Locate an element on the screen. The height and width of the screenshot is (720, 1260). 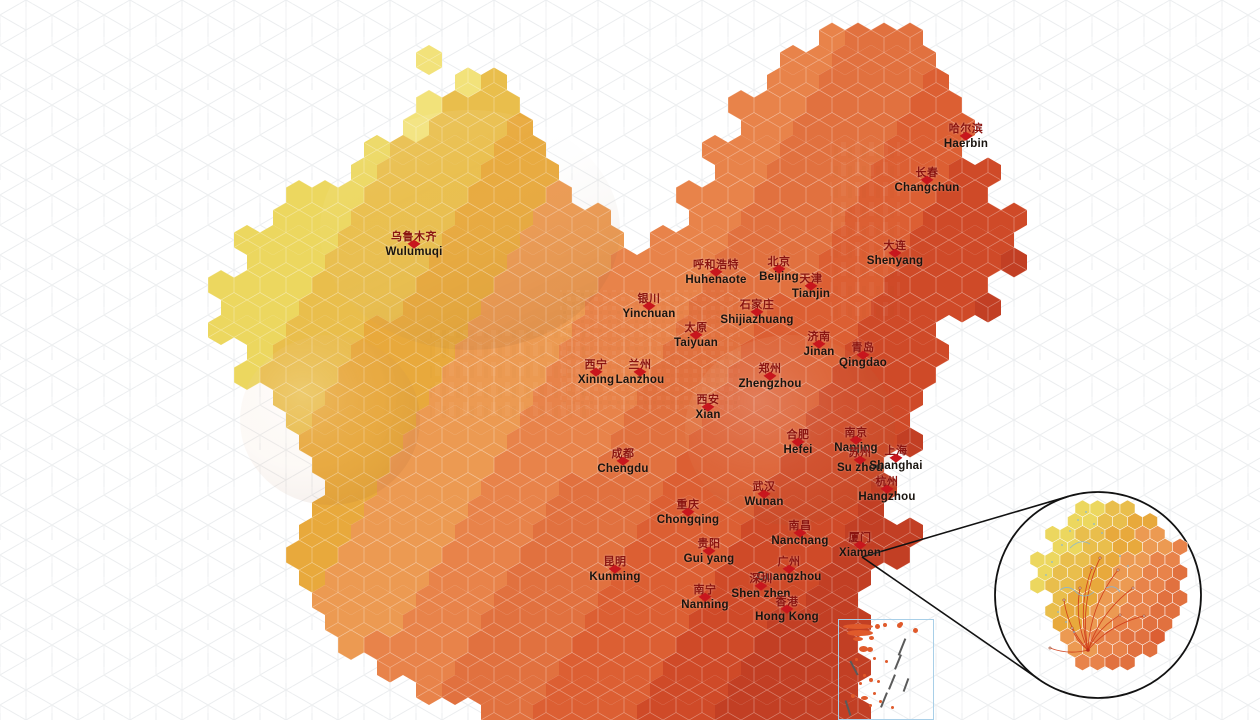
city-name-pinyin: Su zhou is located at coordinates (860, 467).